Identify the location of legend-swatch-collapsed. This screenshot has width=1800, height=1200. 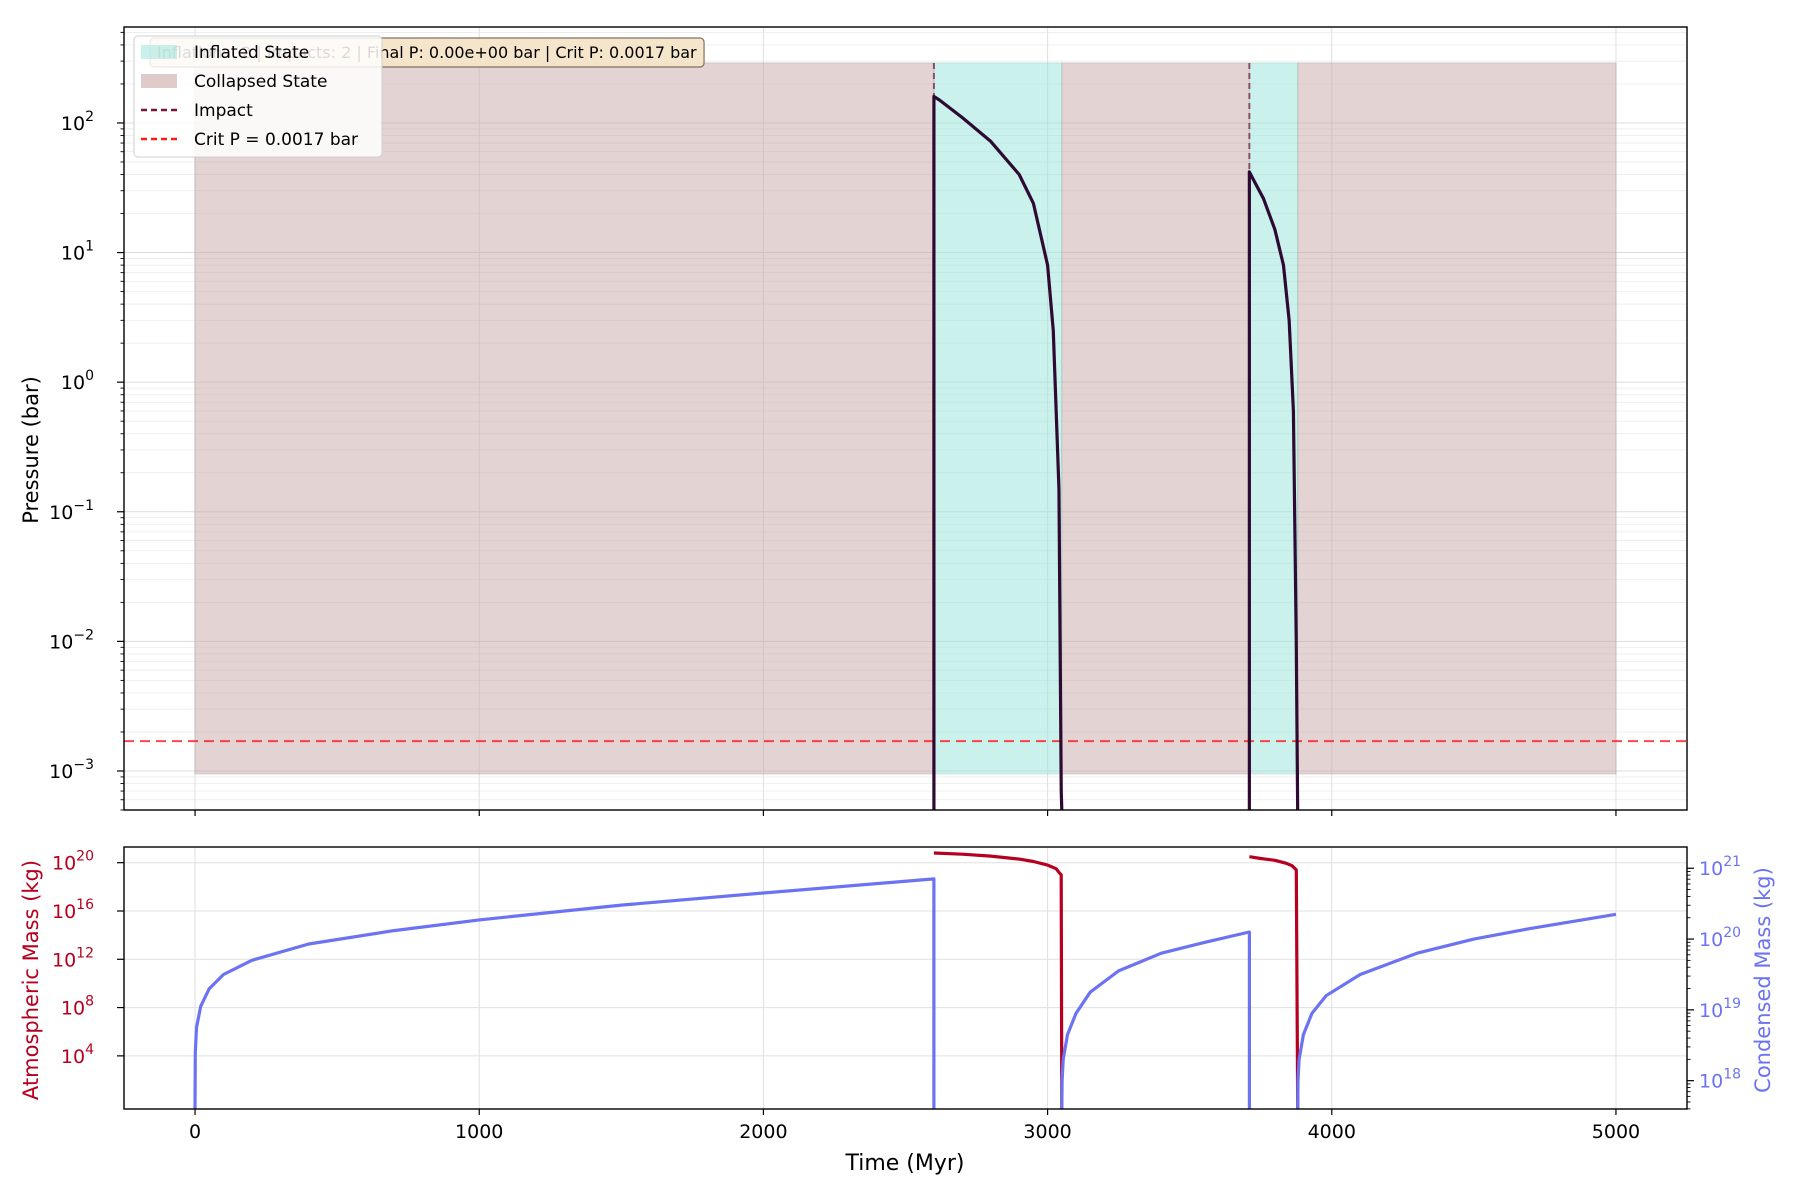
(159, 81).